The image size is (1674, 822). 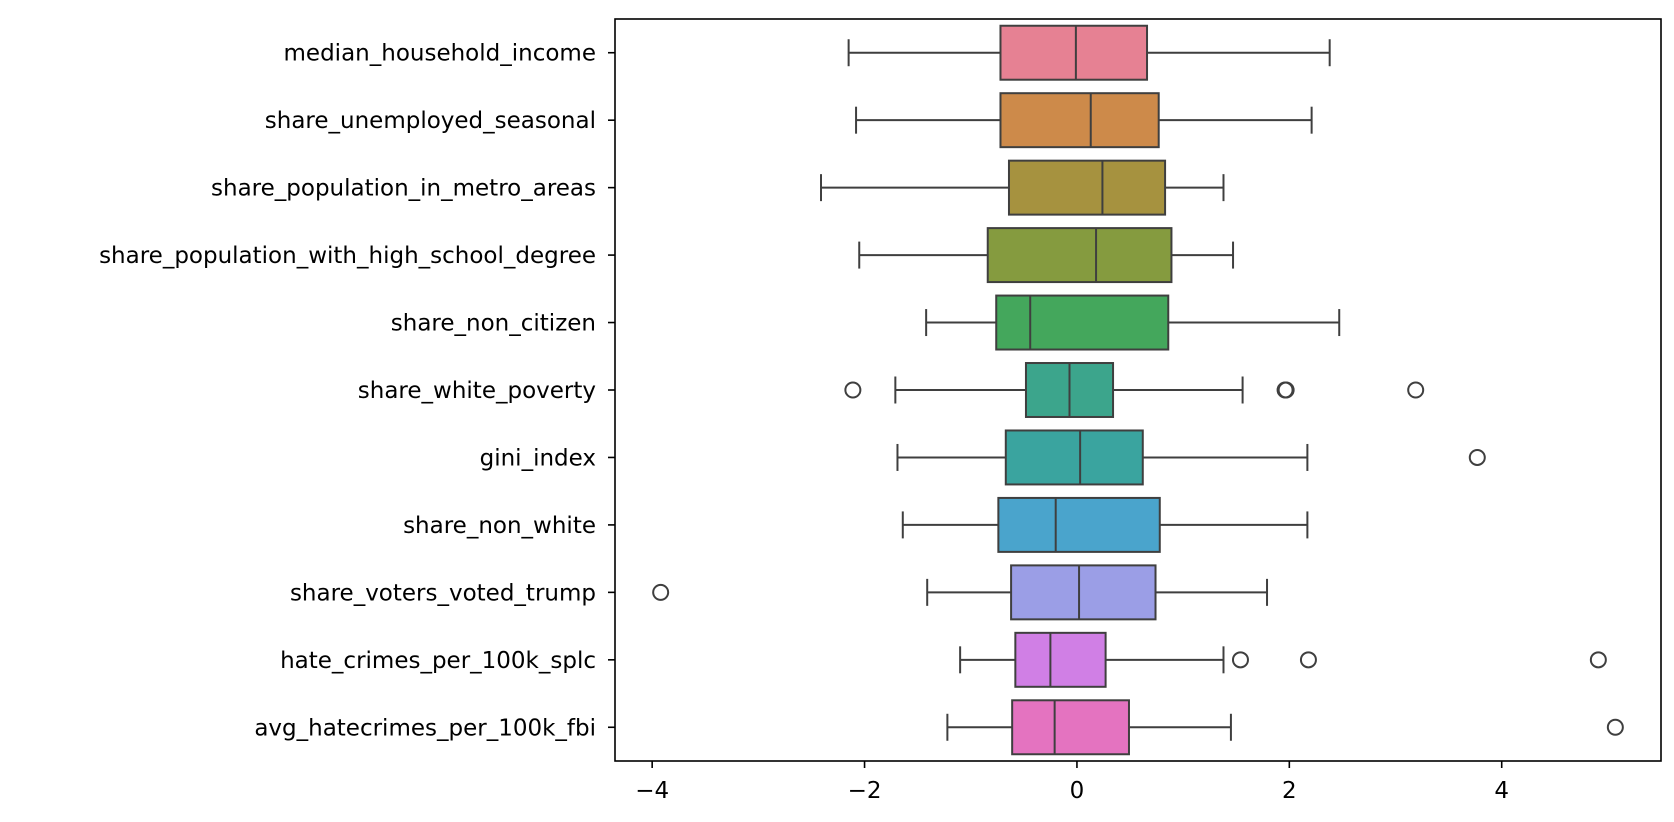 I want to click on box-group-share_non_white, so click(x=1105, y=524).